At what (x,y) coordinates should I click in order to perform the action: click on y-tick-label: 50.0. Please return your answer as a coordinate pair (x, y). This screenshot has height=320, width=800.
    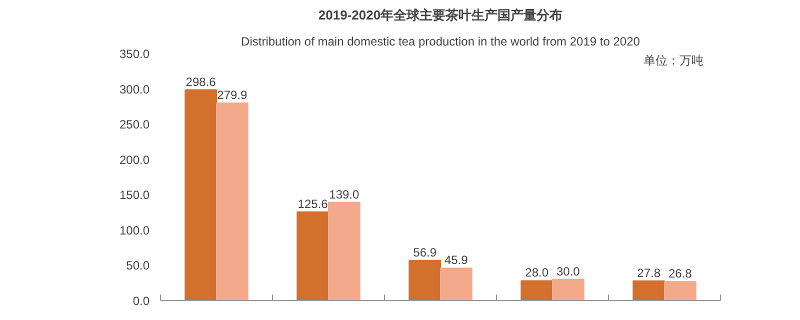
    Looking at the image, I should click on (138, 265).